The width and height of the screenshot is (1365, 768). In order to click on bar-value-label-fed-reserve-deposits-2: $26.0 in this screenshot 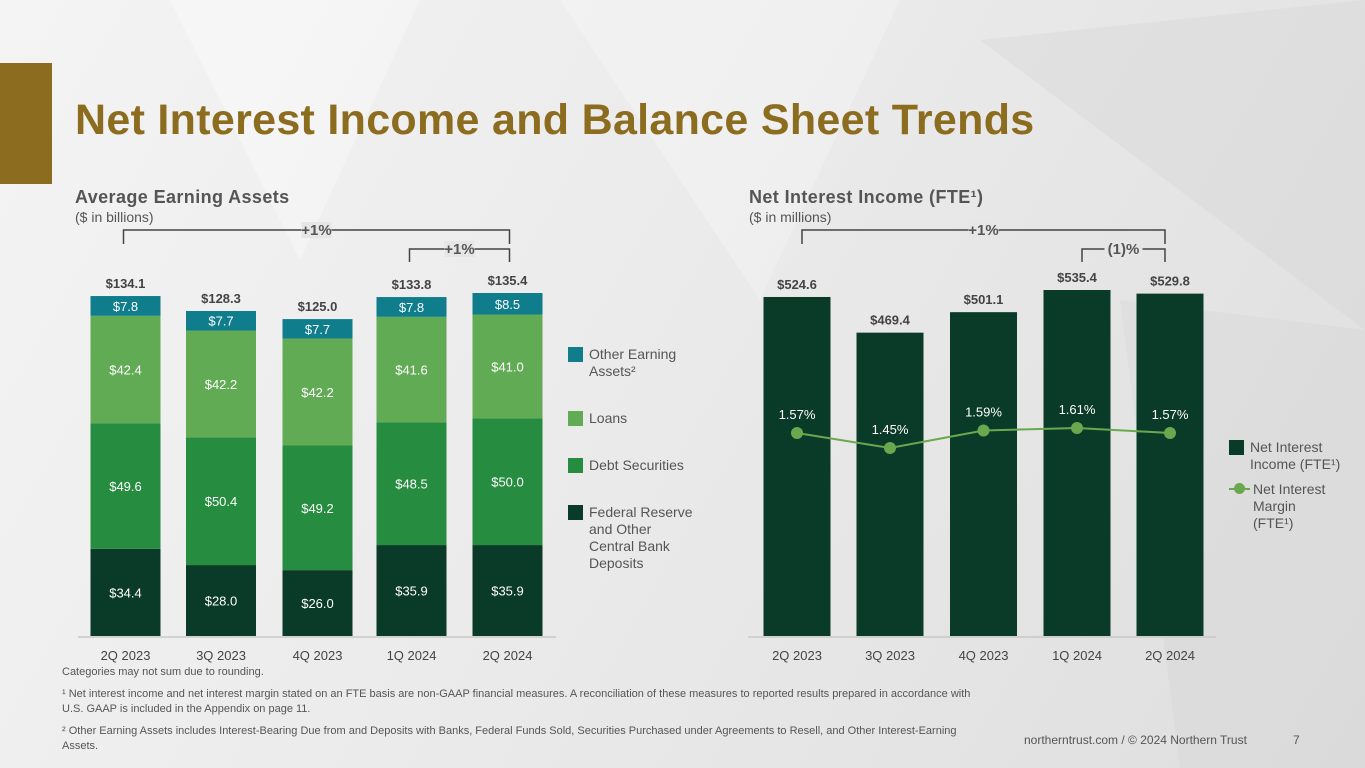, I will do `click(317, 603)`.